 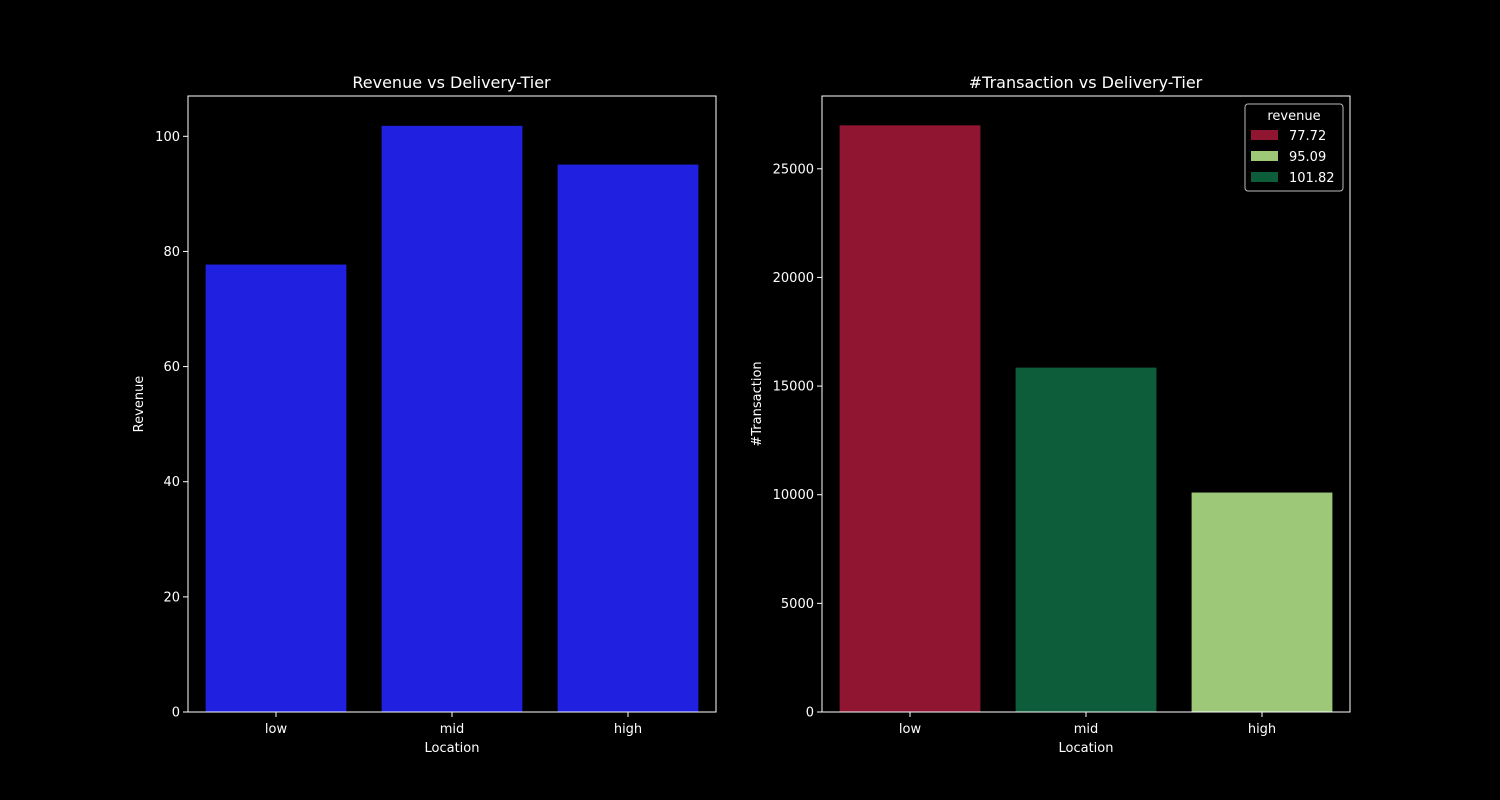 I want to click on legend-label: 95.09, so click(x=1307, y=157).